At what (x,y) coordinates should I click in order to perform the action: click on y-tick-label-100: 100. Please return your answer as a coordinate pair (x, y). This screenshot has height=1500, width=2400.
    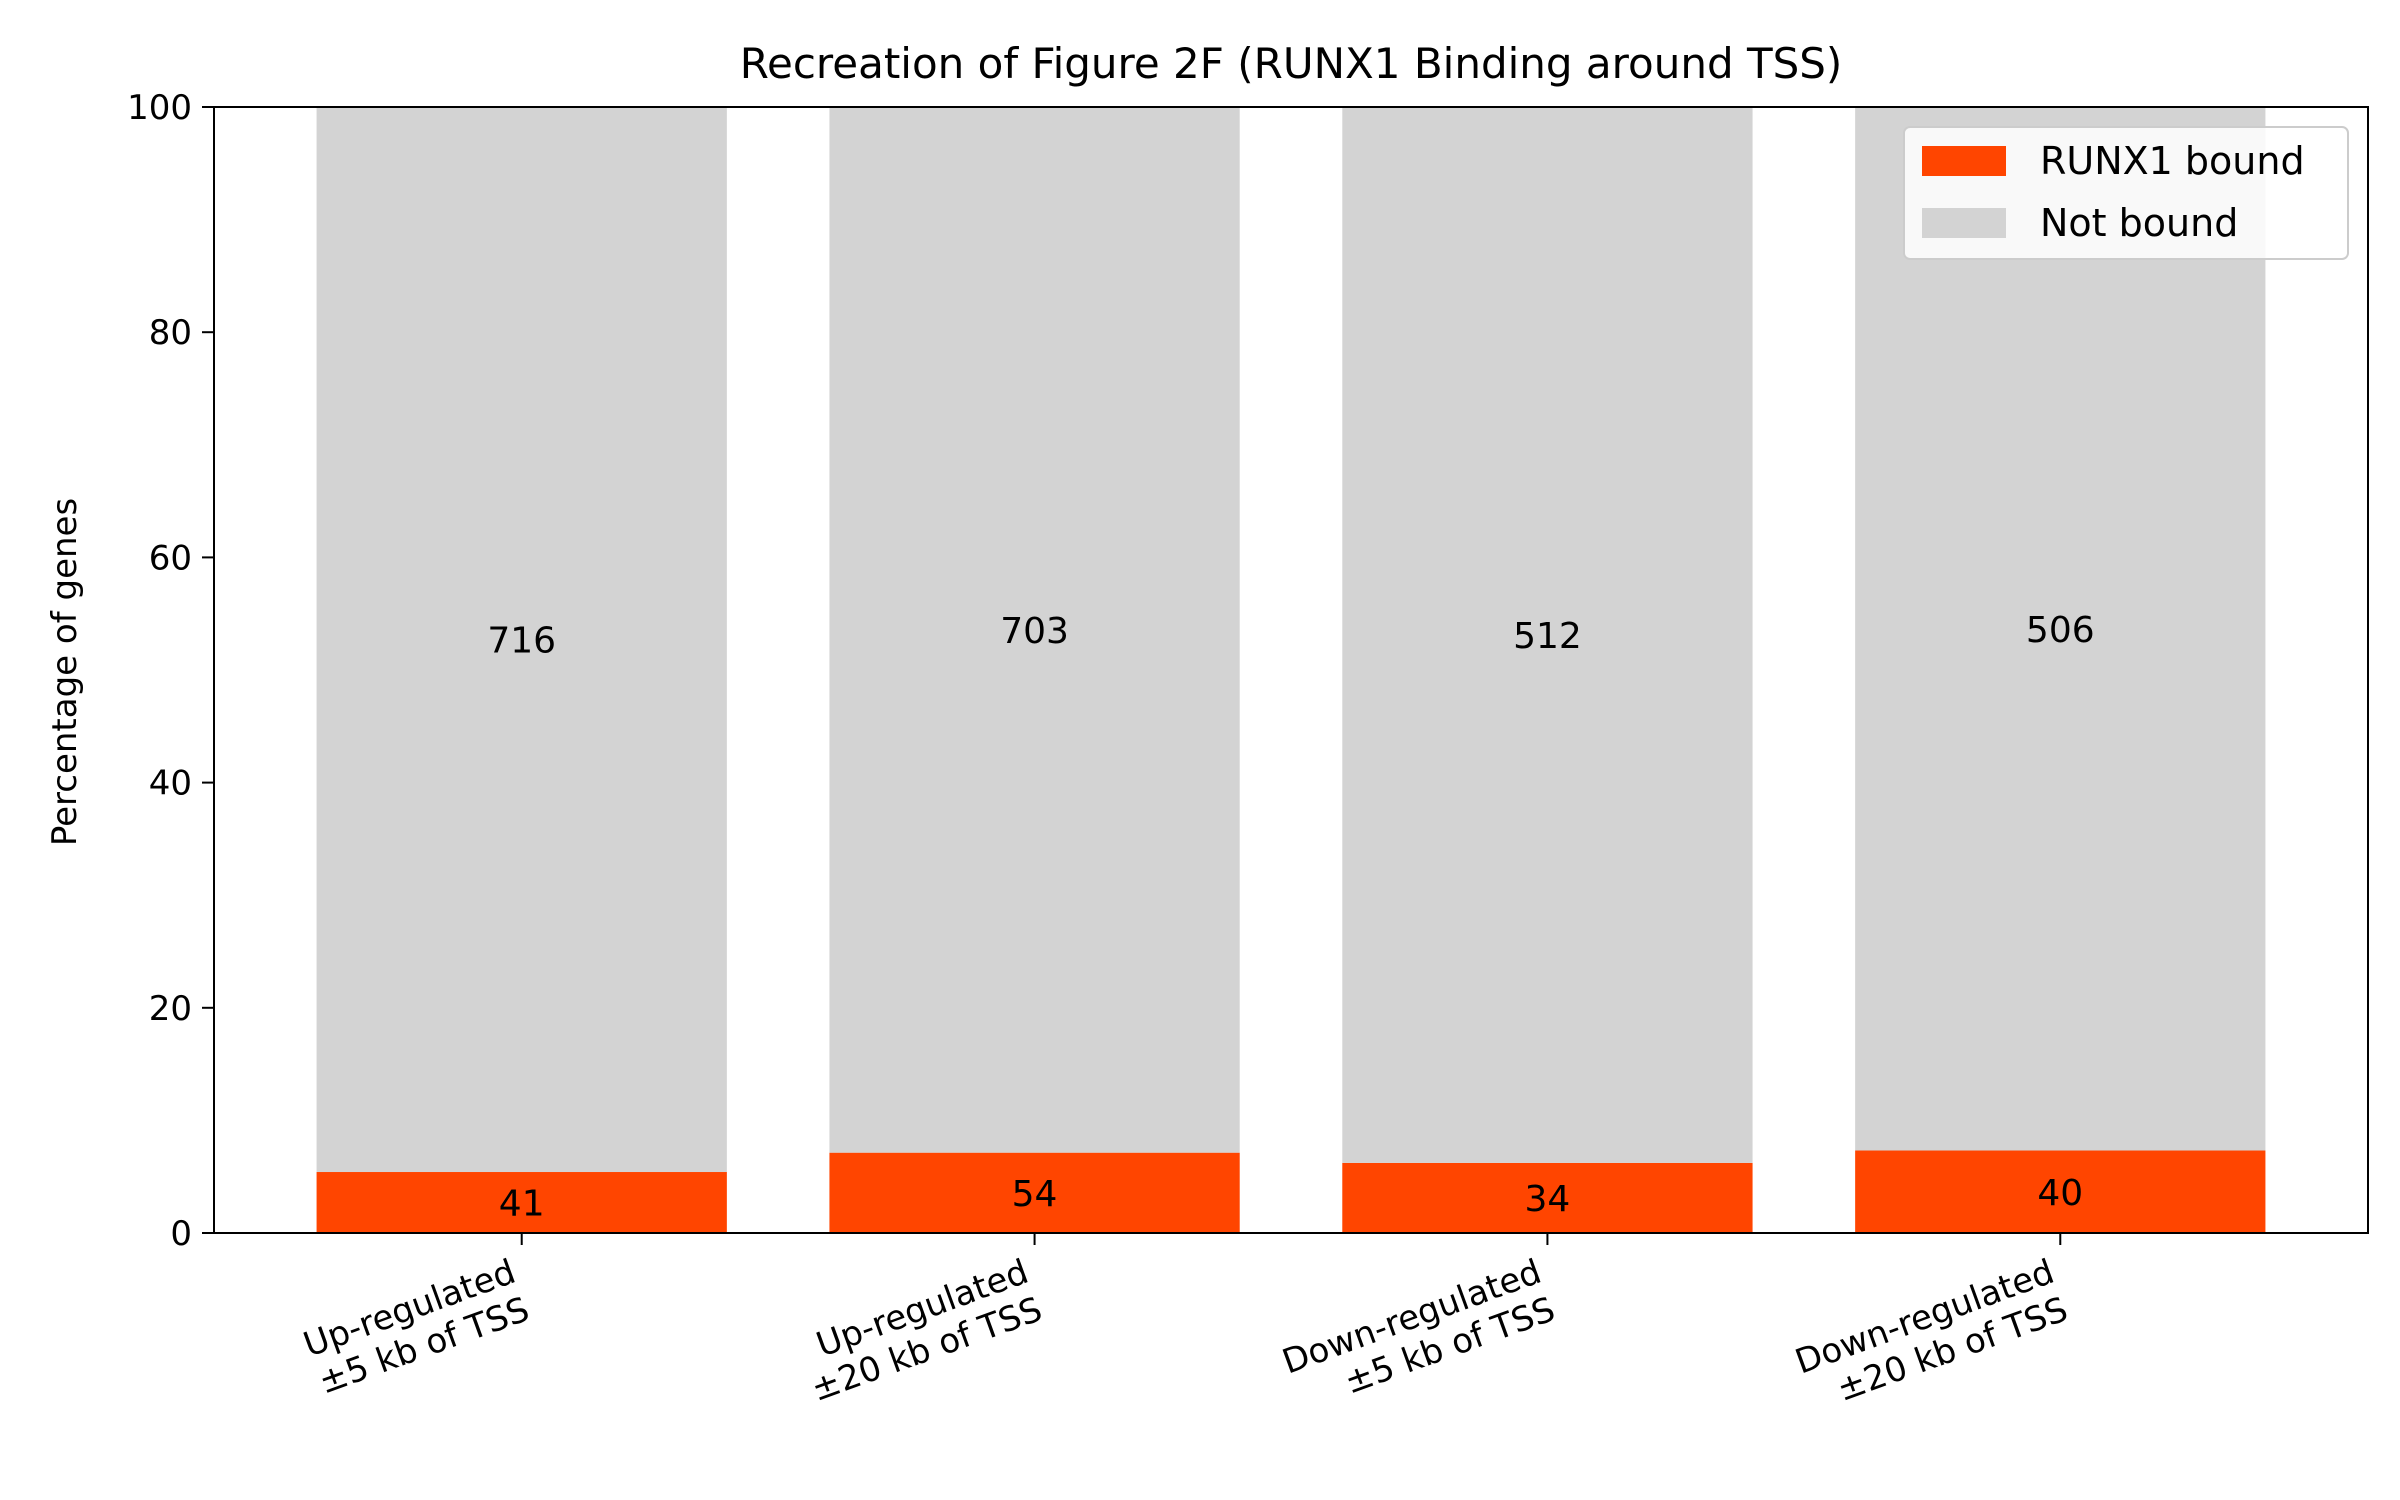
    Looking at the image, I should click on (159, 108).